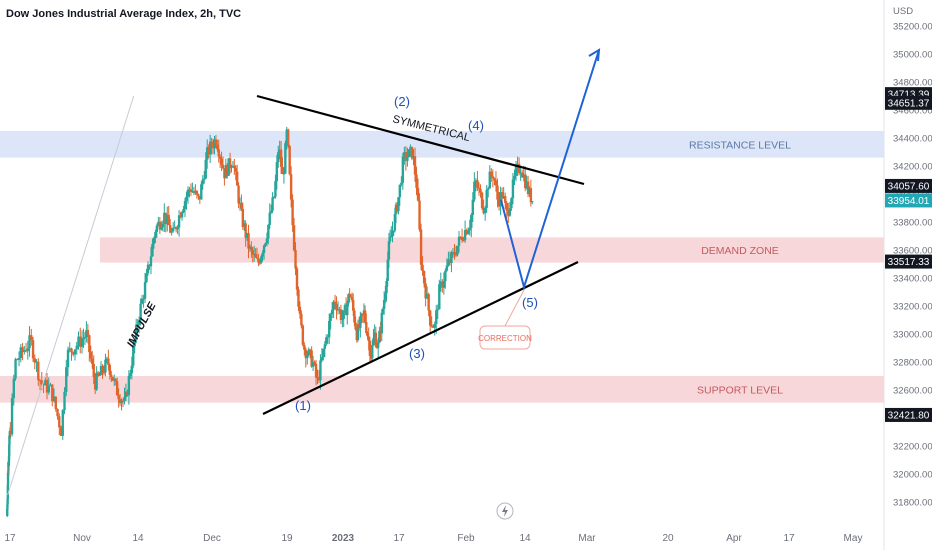 The width and height of the screenshot is (932, 550). Describe the element at coordinates (343, 538) in the screenshot. I see `time-tick: 2023` at that location.